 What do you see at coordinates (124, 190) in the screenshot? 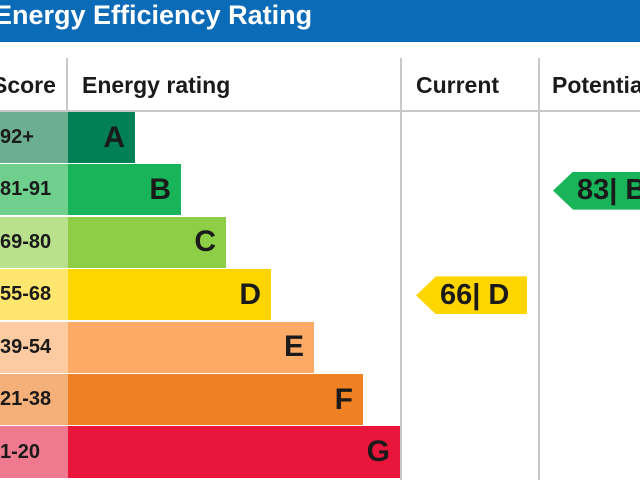
I see `rating-band-b: B` at bounding box center [124, 190].